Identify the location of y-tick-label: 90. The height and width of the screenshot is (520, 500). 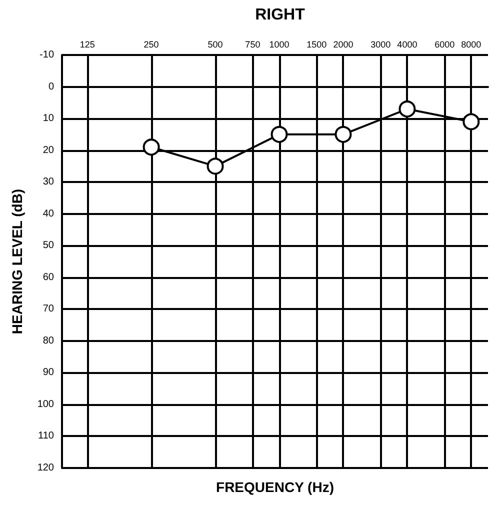
(48, 372).